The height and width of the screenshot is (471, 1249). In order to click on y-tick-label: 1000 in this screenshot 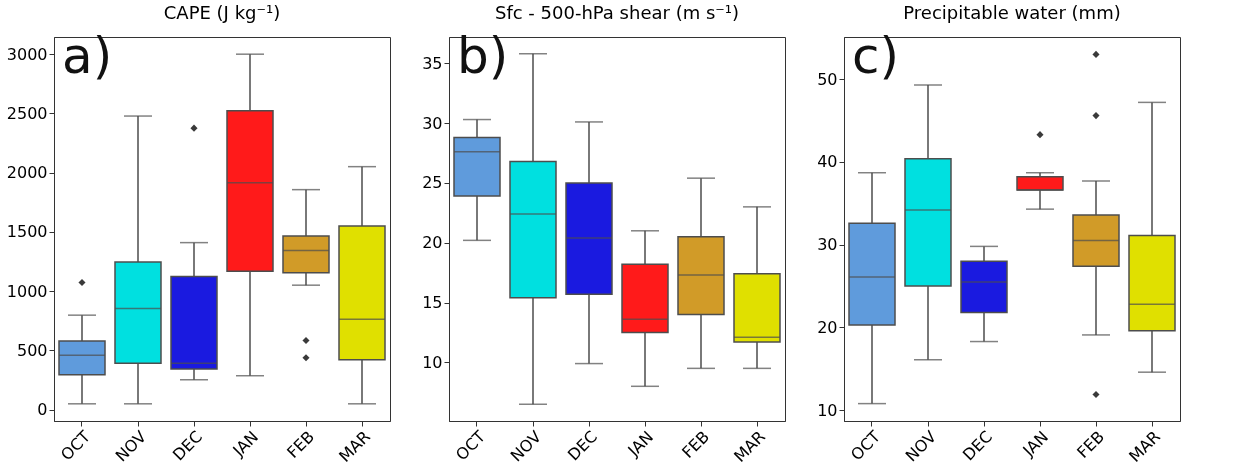, I will do `click(27, 291)`.